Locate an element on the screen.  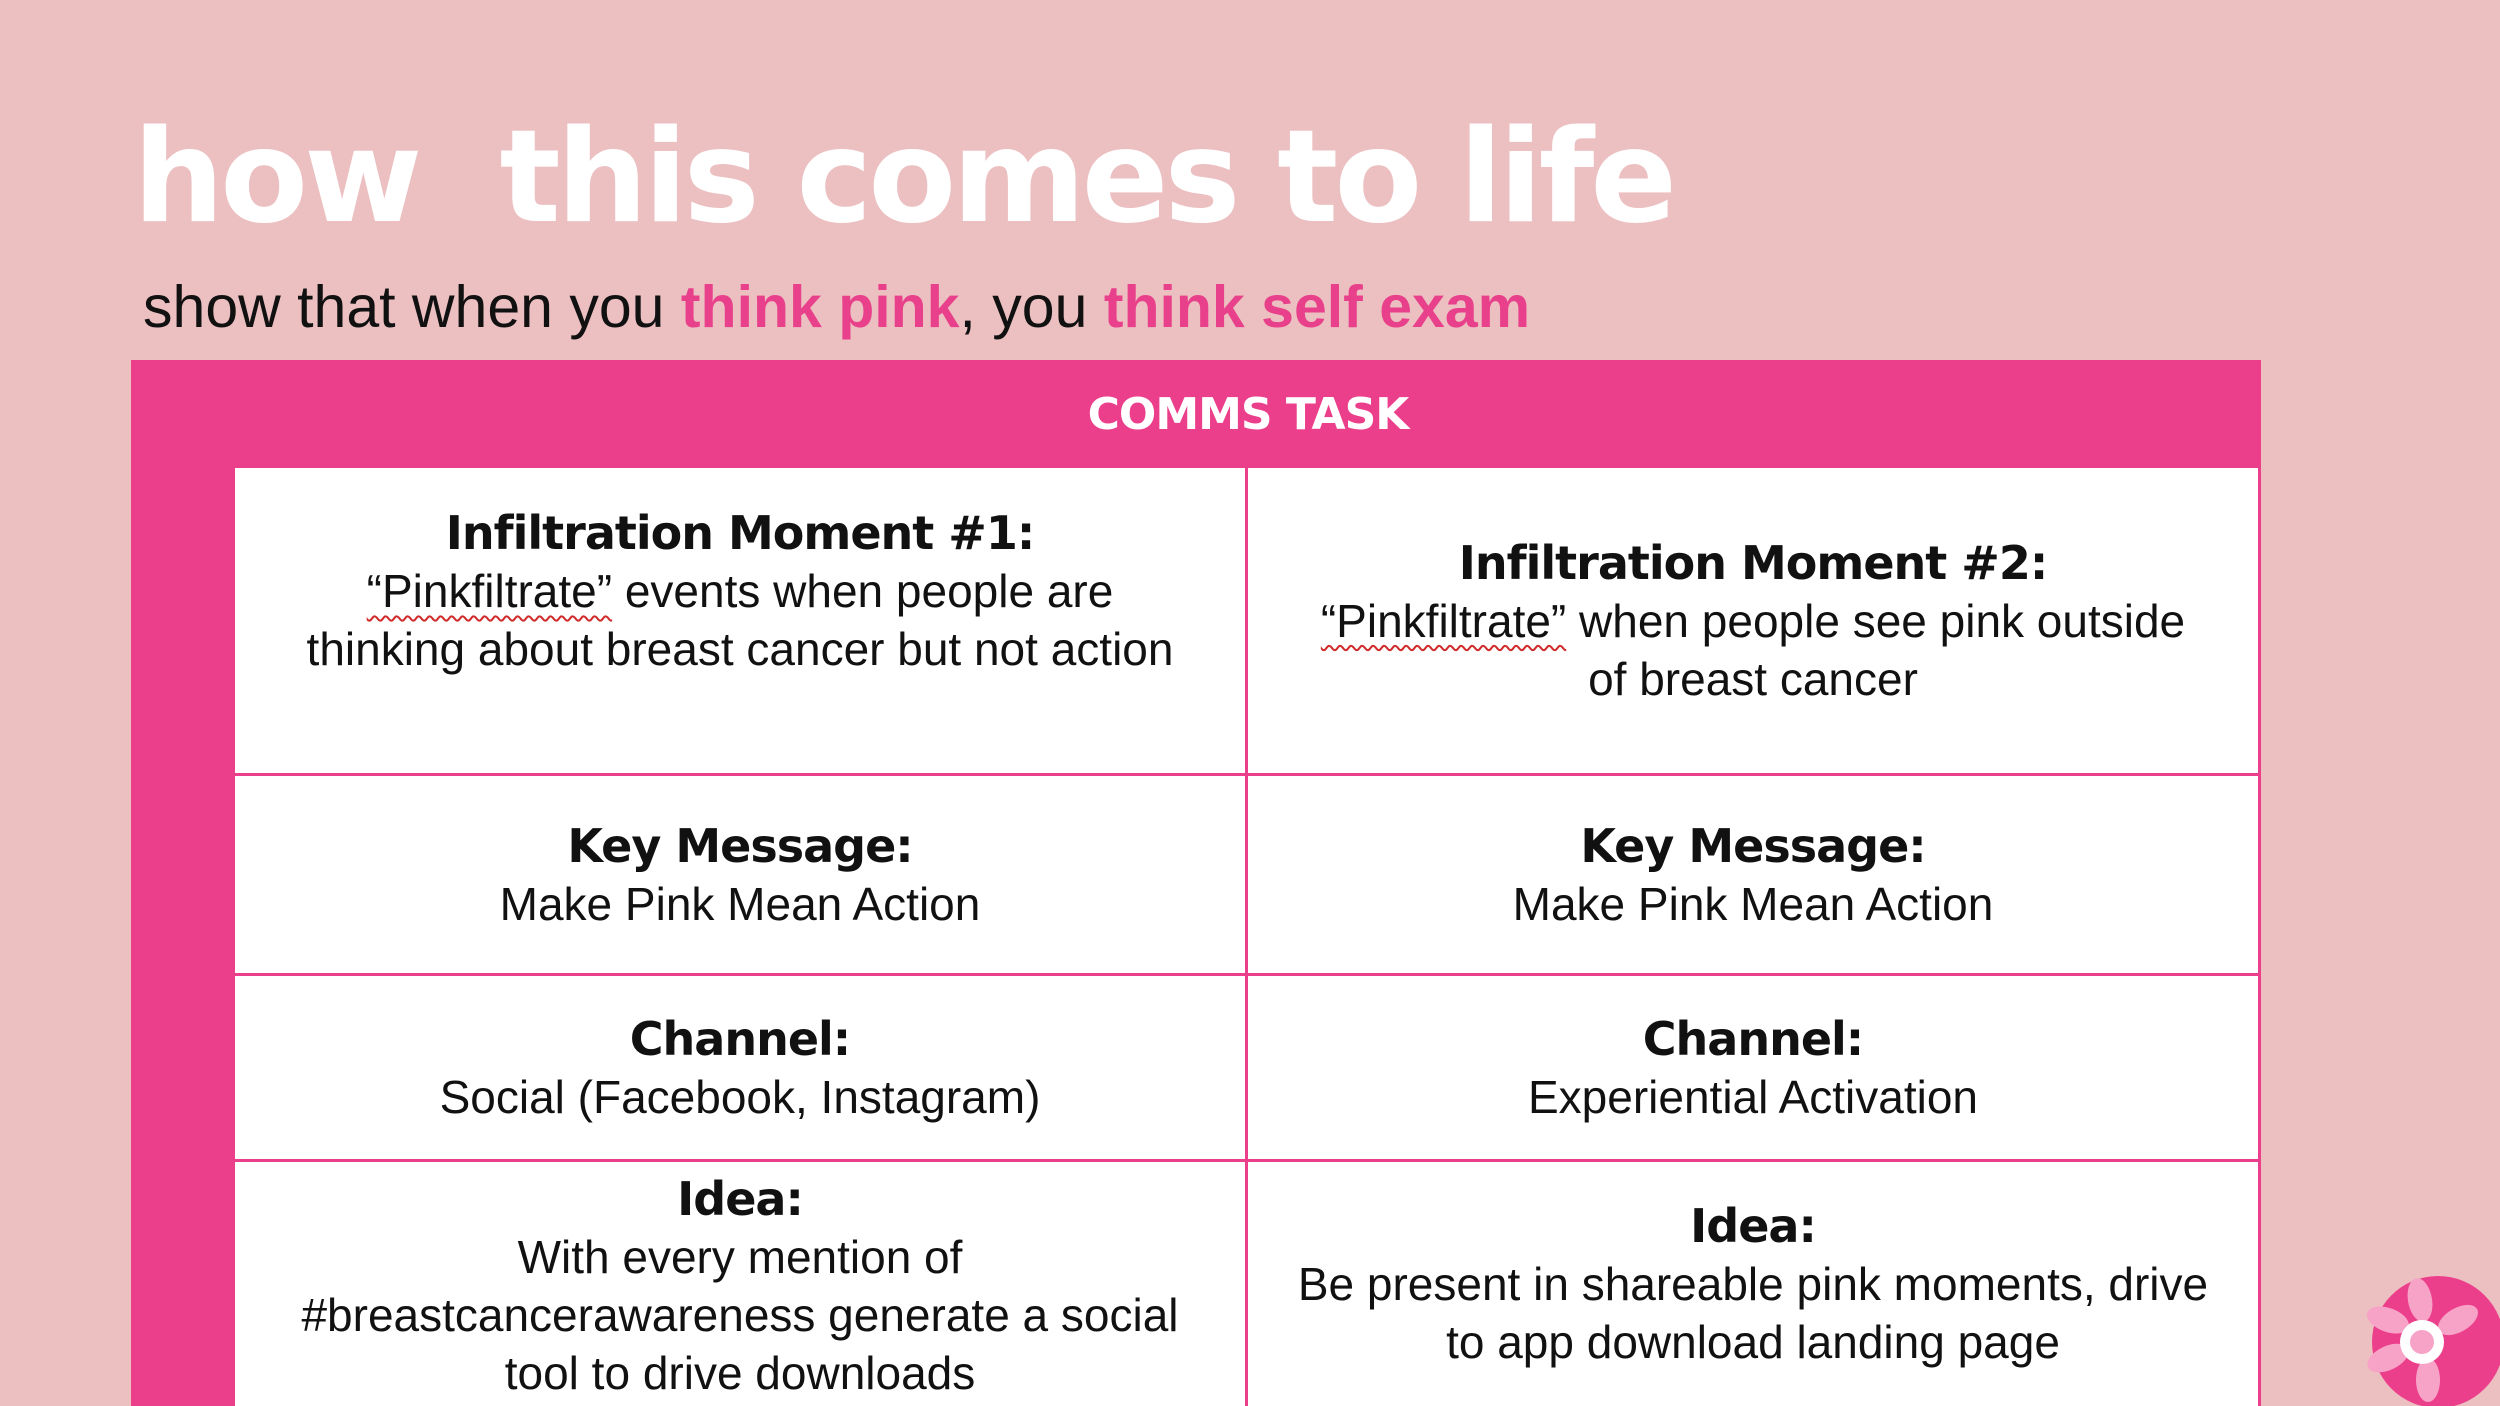
infiltration-moment-2-line-1-rest: when people see pink outside is located at coordinates (1876, 620).